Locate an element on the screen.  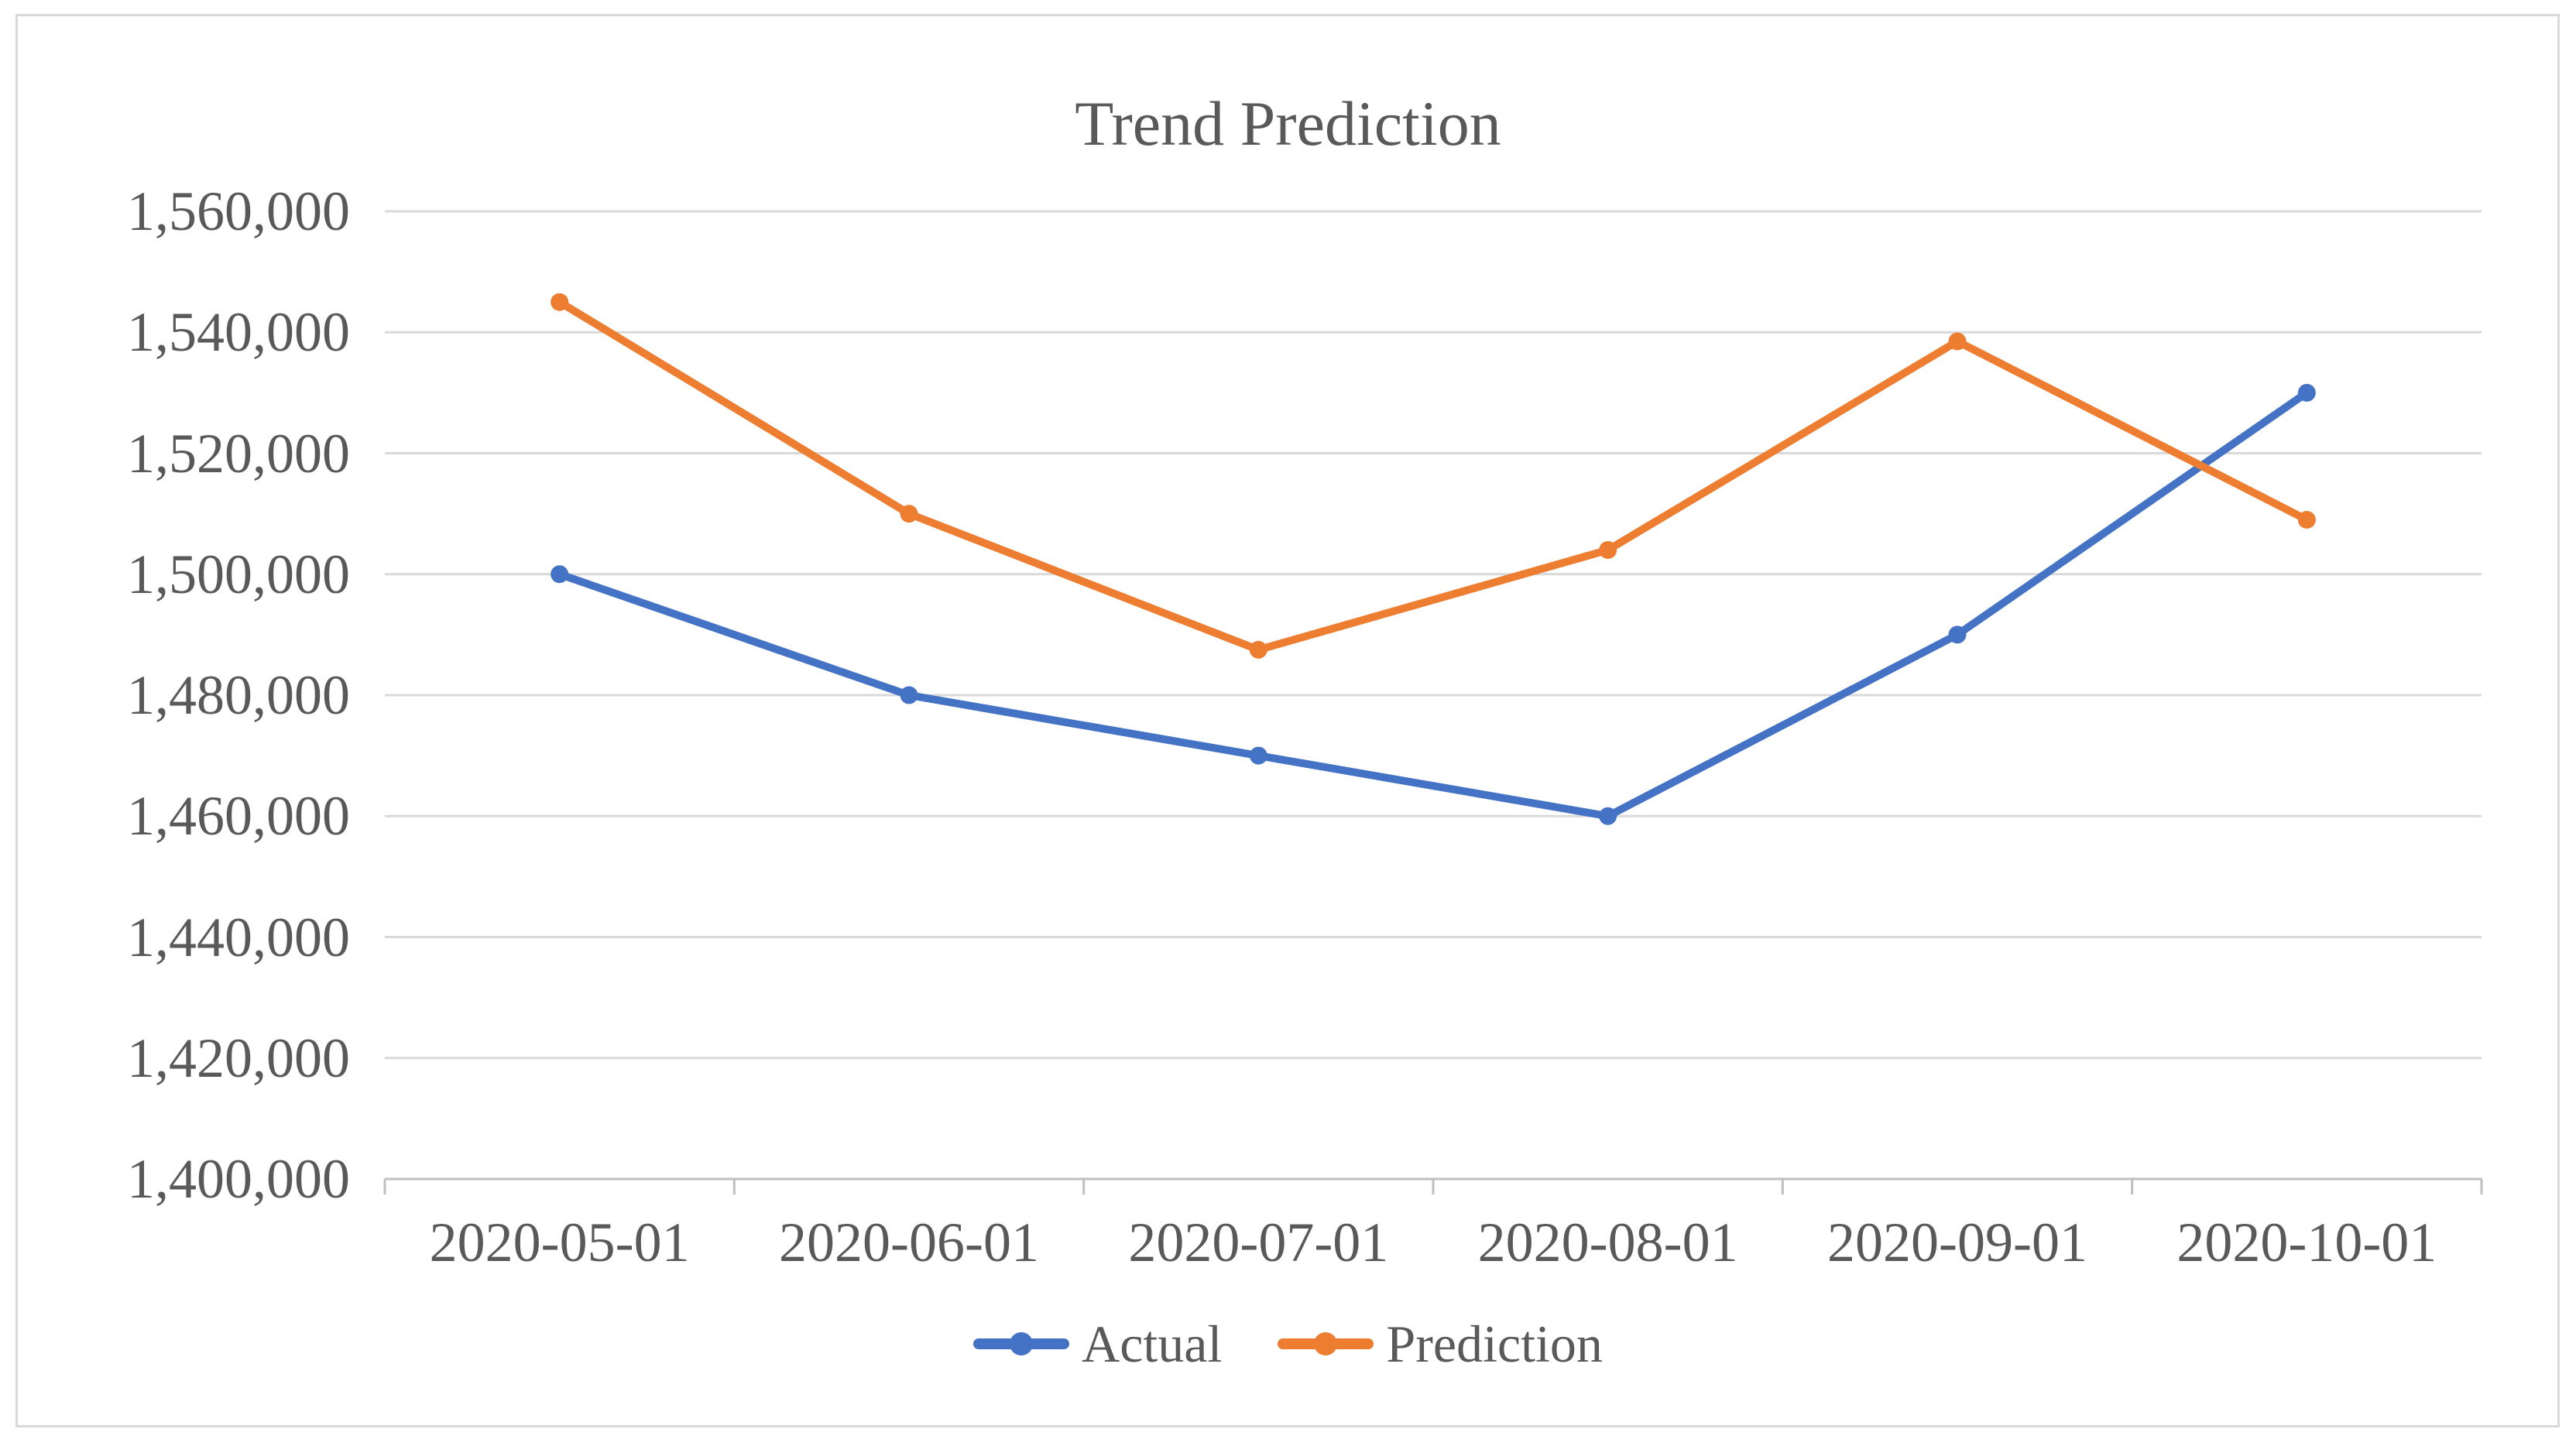
x-axis-label: 2020-07-01 is located at coordinates (1258, 1242).